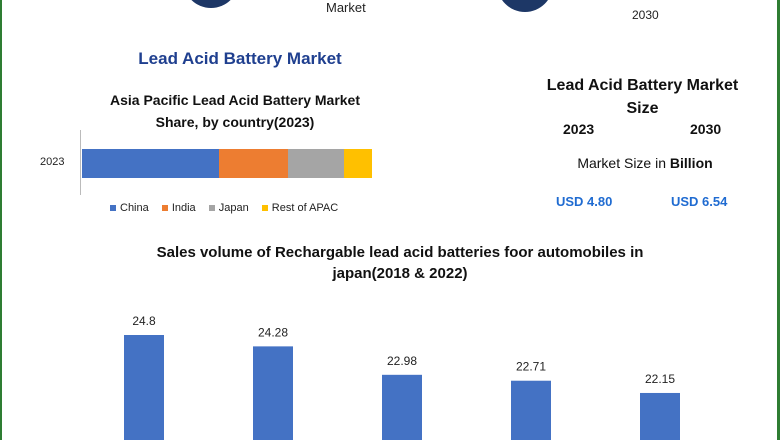  I want to click on market-size-year-2030: 2030, so click(706, 129).